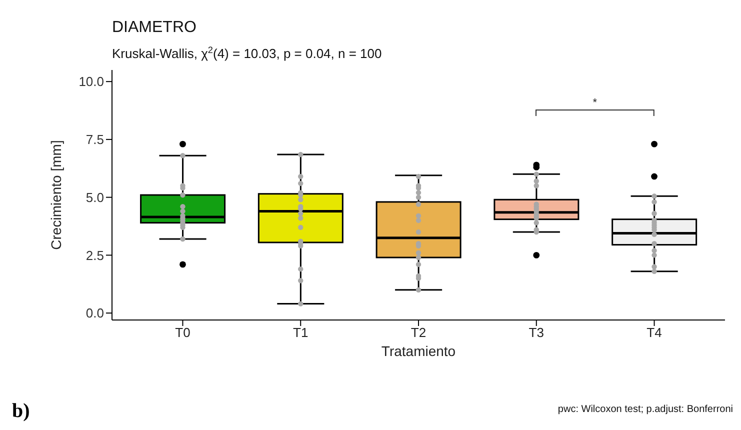  Describe the element at coordinates (182, 332) in the screenshot. I see `x-tick-label: T0` at that location.